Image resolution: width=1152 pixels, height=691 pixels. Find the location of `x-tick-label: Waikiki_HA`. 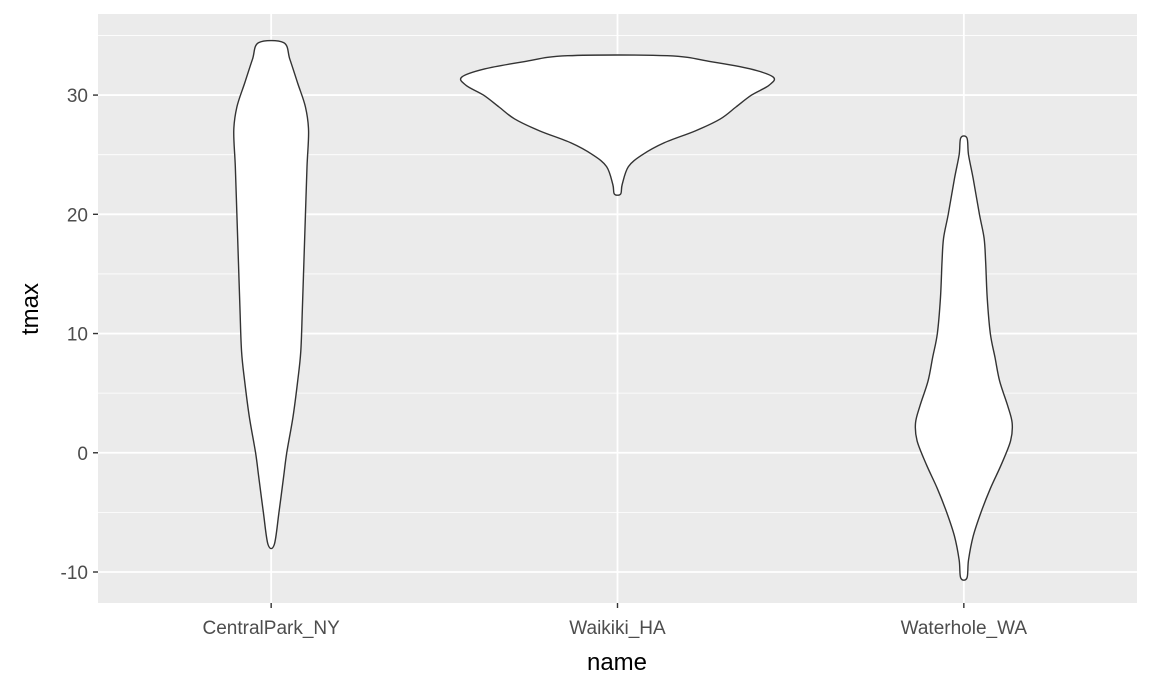

x-tick-label: Waikiki_HA is located at coordinates (617, 628).